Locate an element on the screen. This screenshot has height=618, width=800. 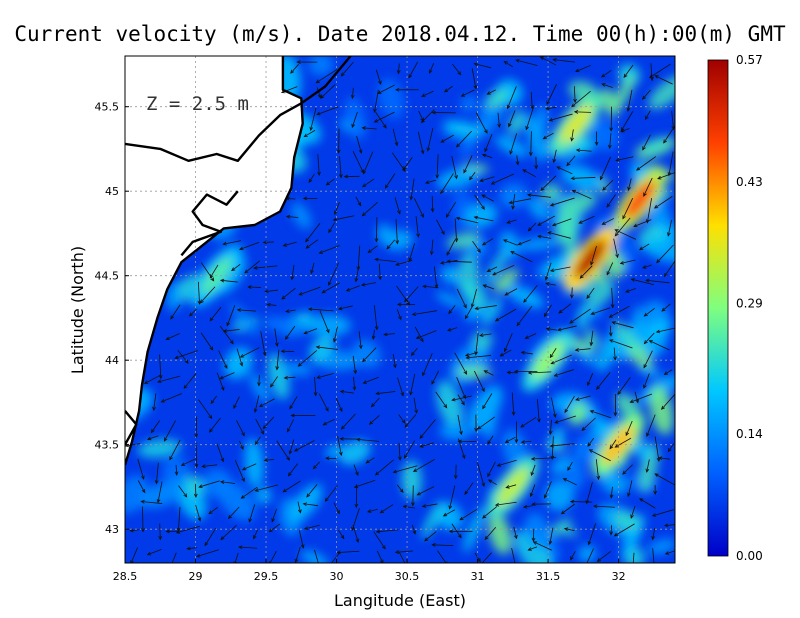
x-tick-label: 32 is located at coordinates (619, 576).